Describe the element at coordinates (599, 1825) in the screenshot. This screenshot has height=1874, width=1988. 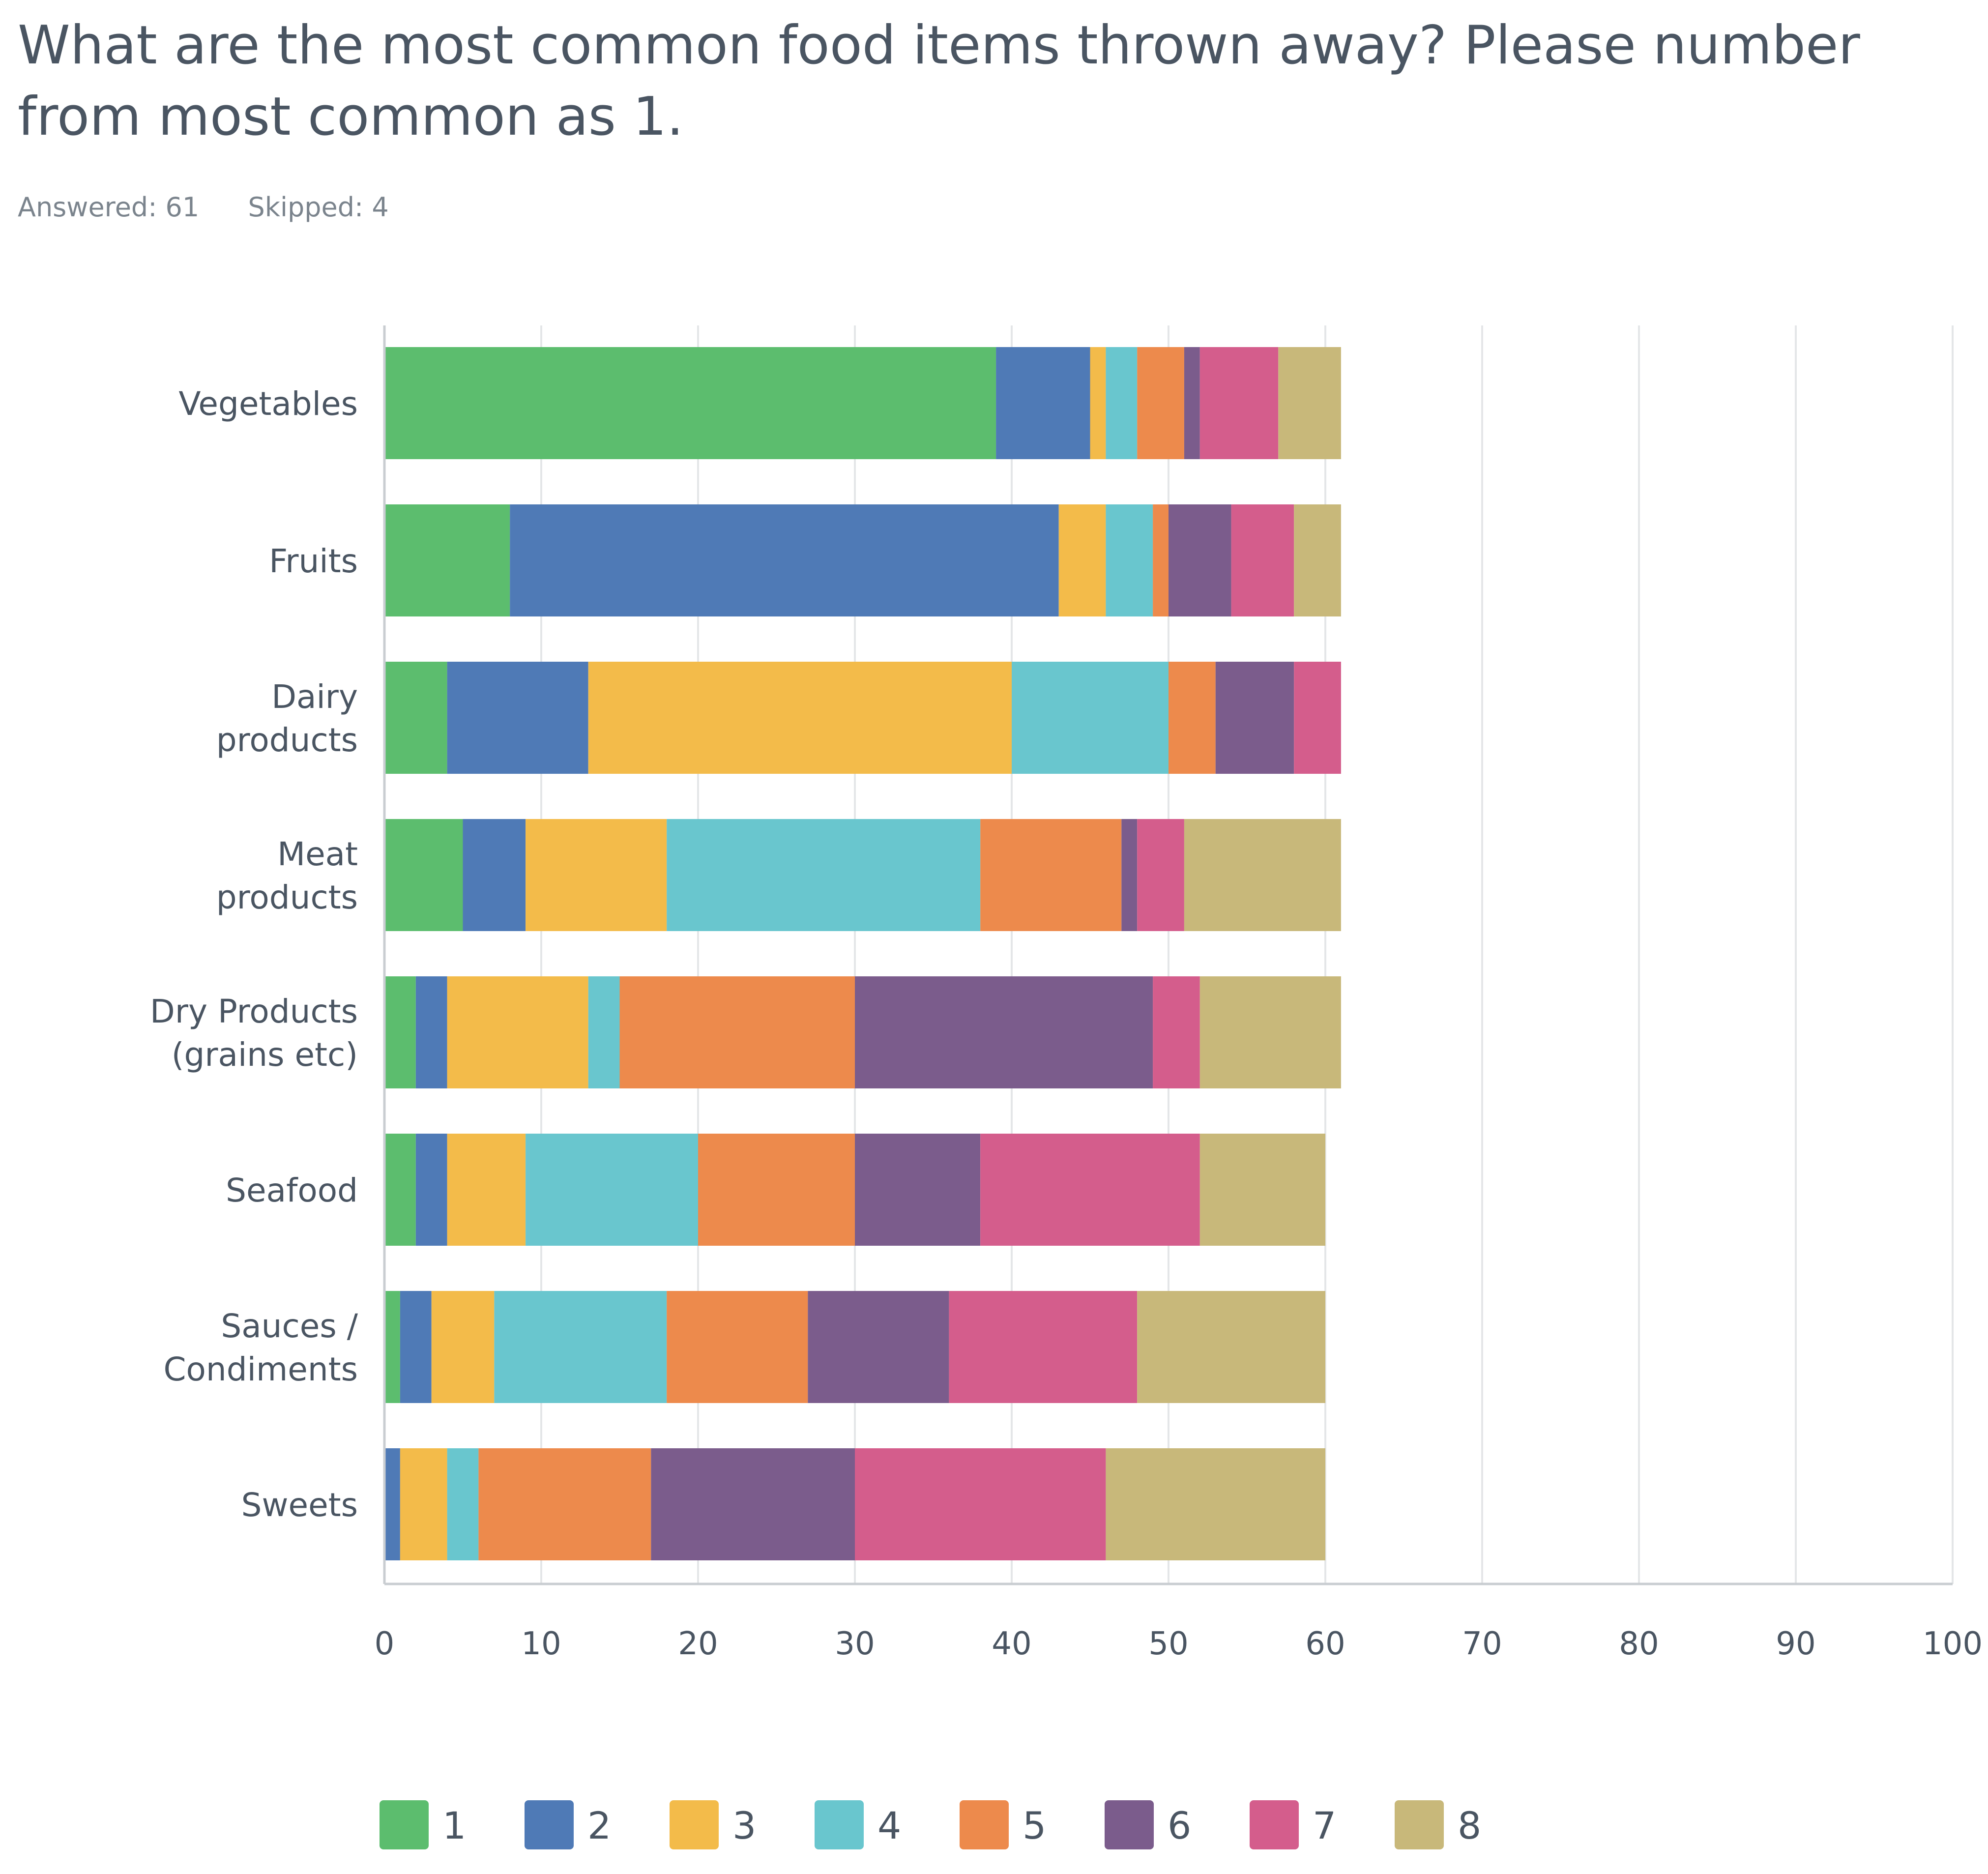
I see `legend-label: 2` at that location.